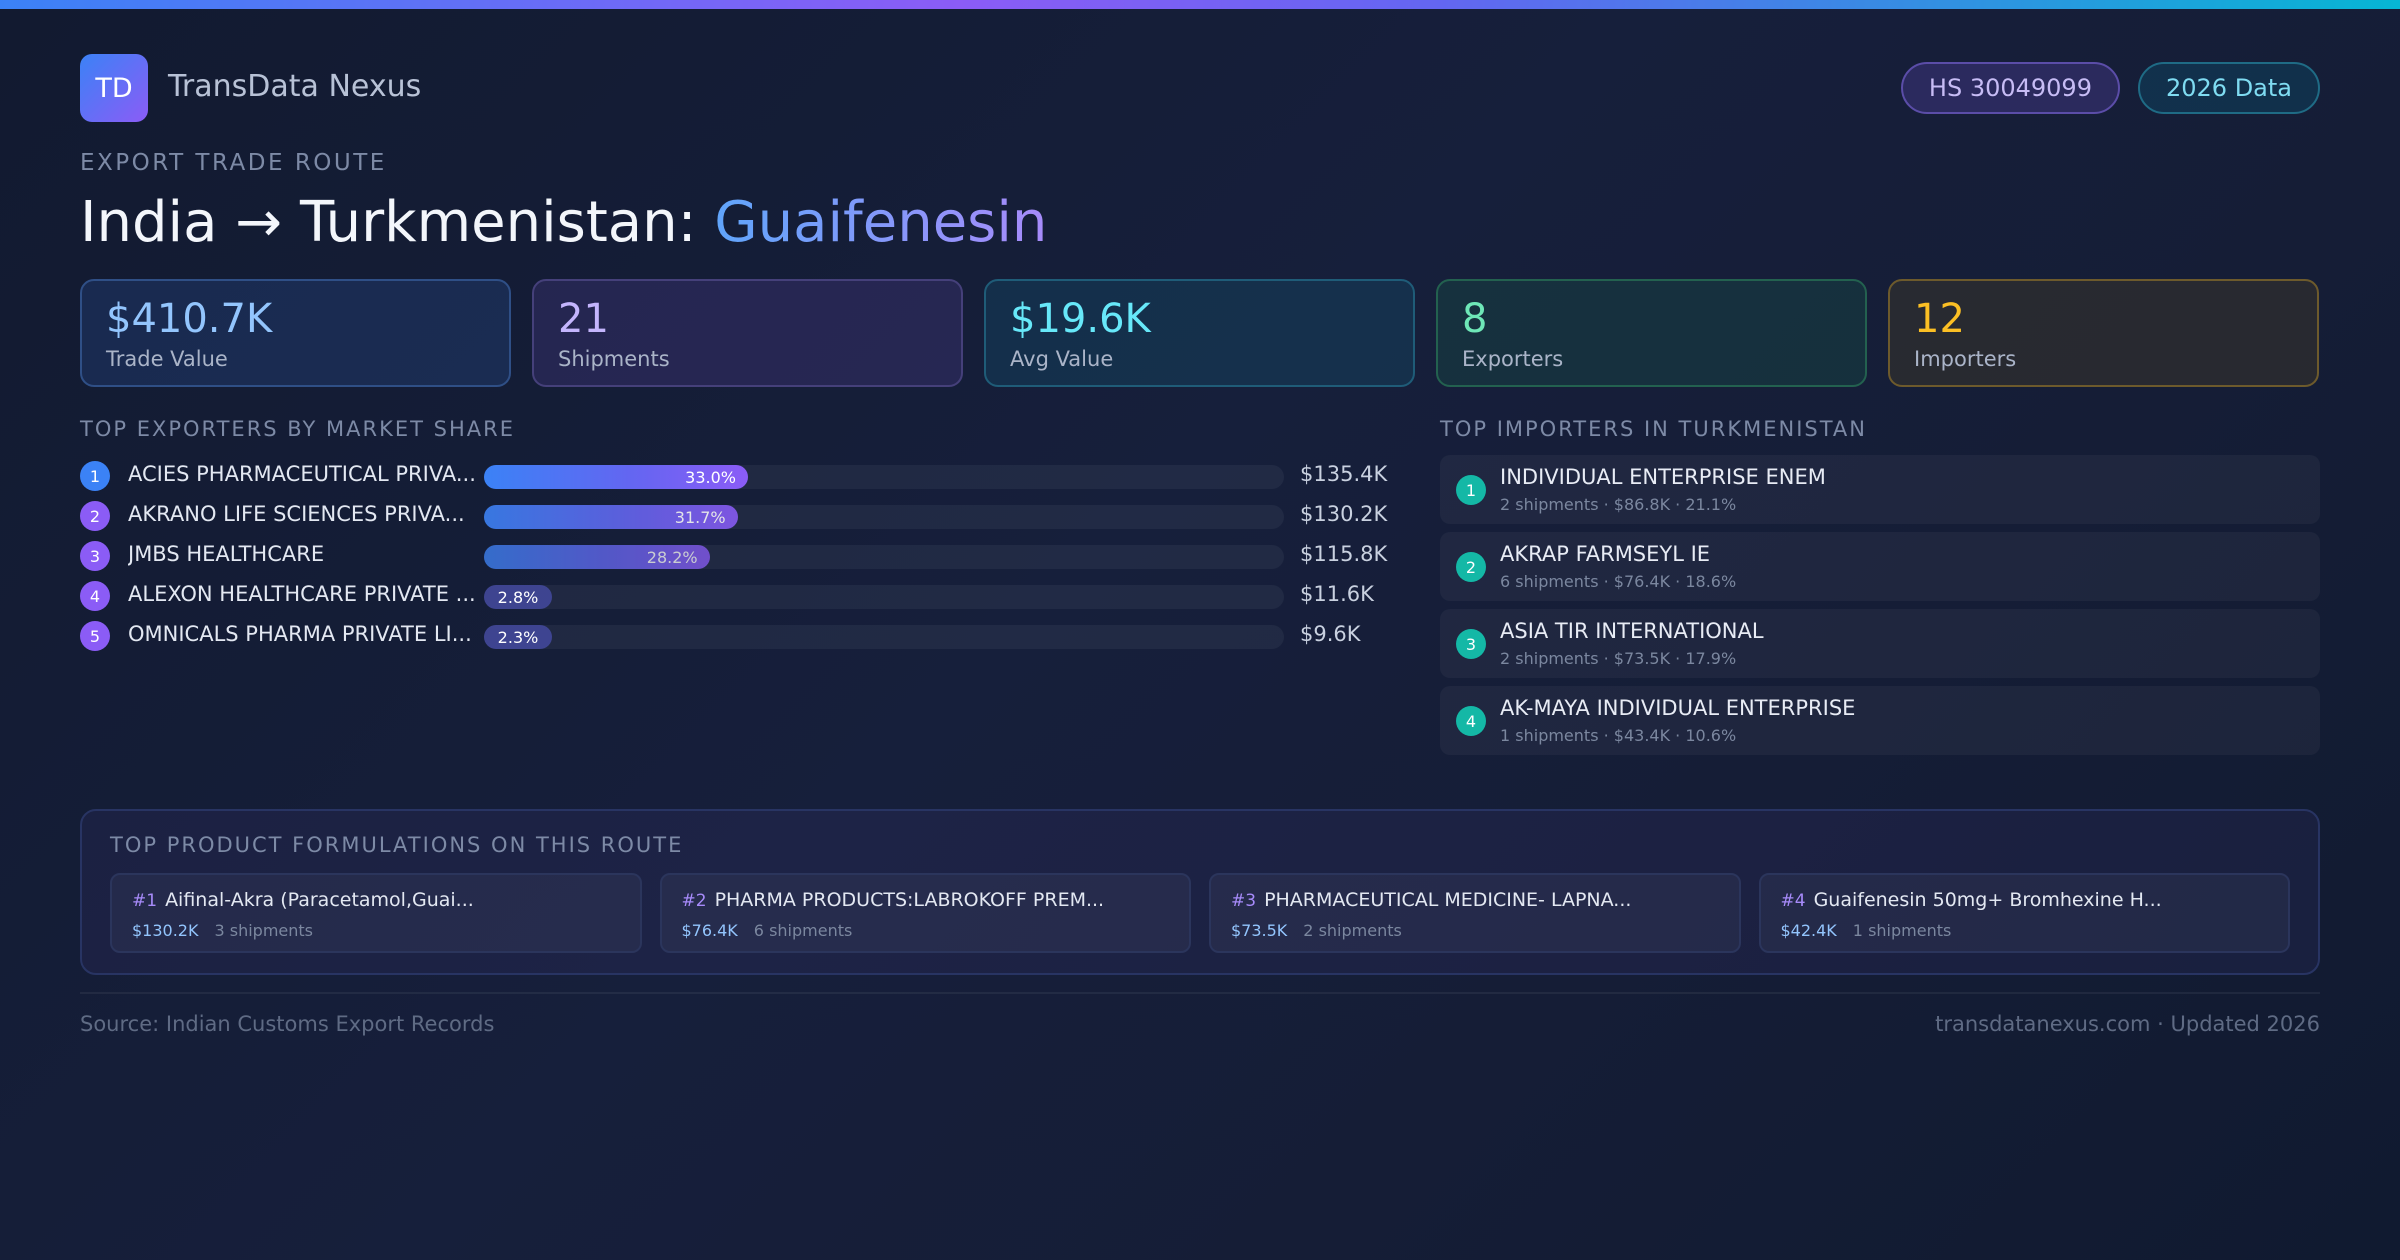 The image size is (2400, 1260). Describe the element at coordinates (583, 319) in the screenshot. I see `stat-value: 21` at that location.